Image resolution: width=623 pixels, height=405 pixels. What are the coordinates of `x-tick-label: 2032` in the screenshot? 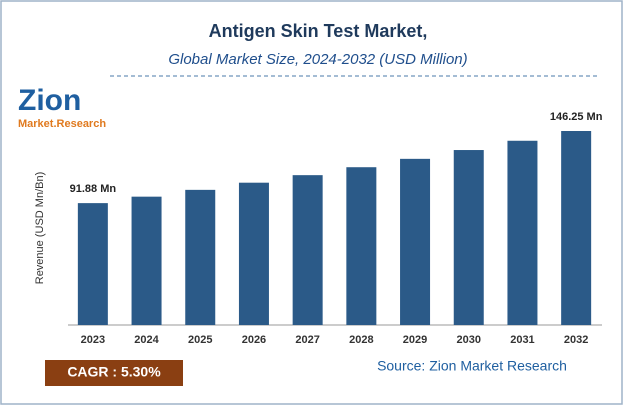 It's located at (576, 340).